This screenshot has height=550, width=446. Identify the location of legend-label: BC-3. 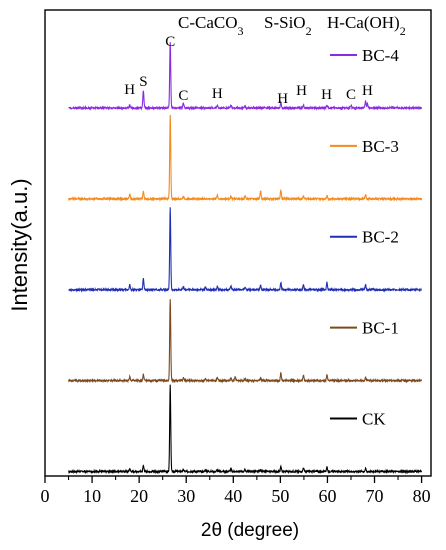
(380, 146).